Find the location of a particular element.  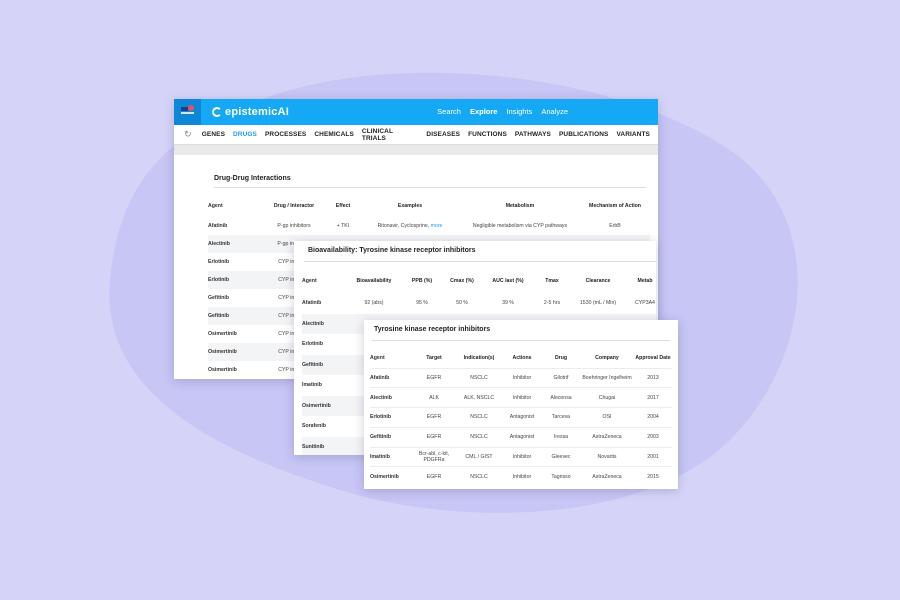

epistemic-logo-icon is located at coordinates (217, 112).